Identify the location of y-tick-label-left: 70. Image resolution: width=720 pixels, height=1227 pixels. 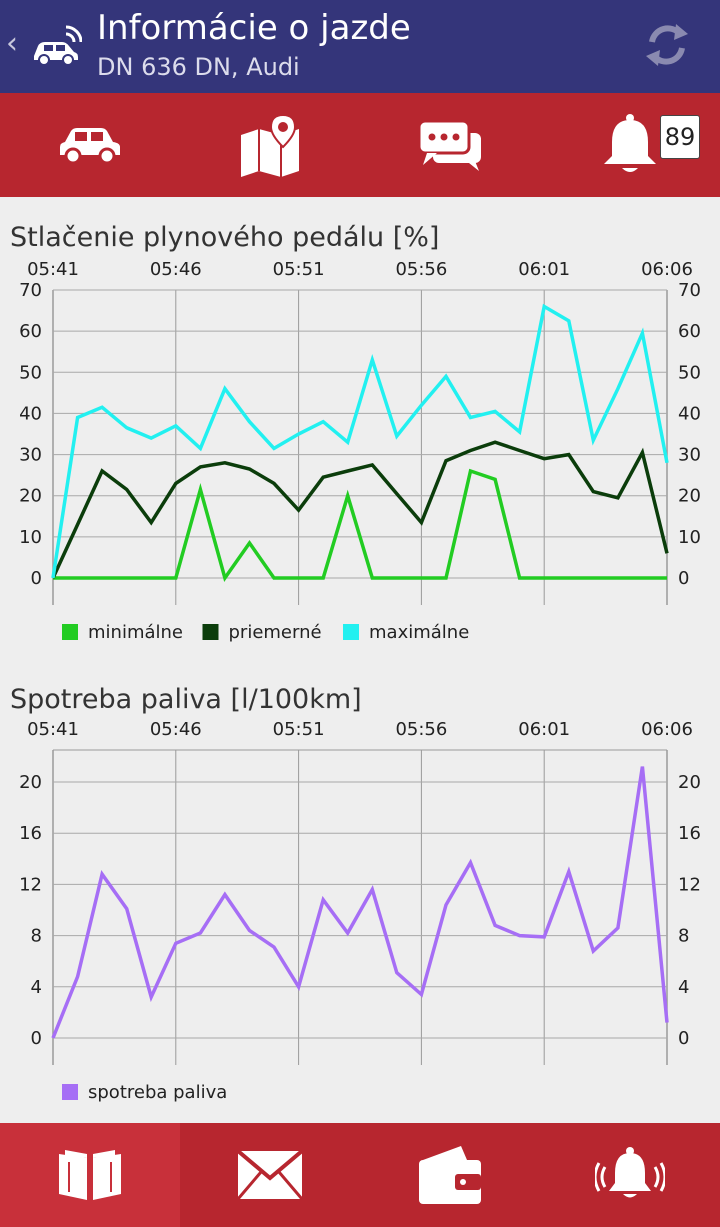
(30, 290).